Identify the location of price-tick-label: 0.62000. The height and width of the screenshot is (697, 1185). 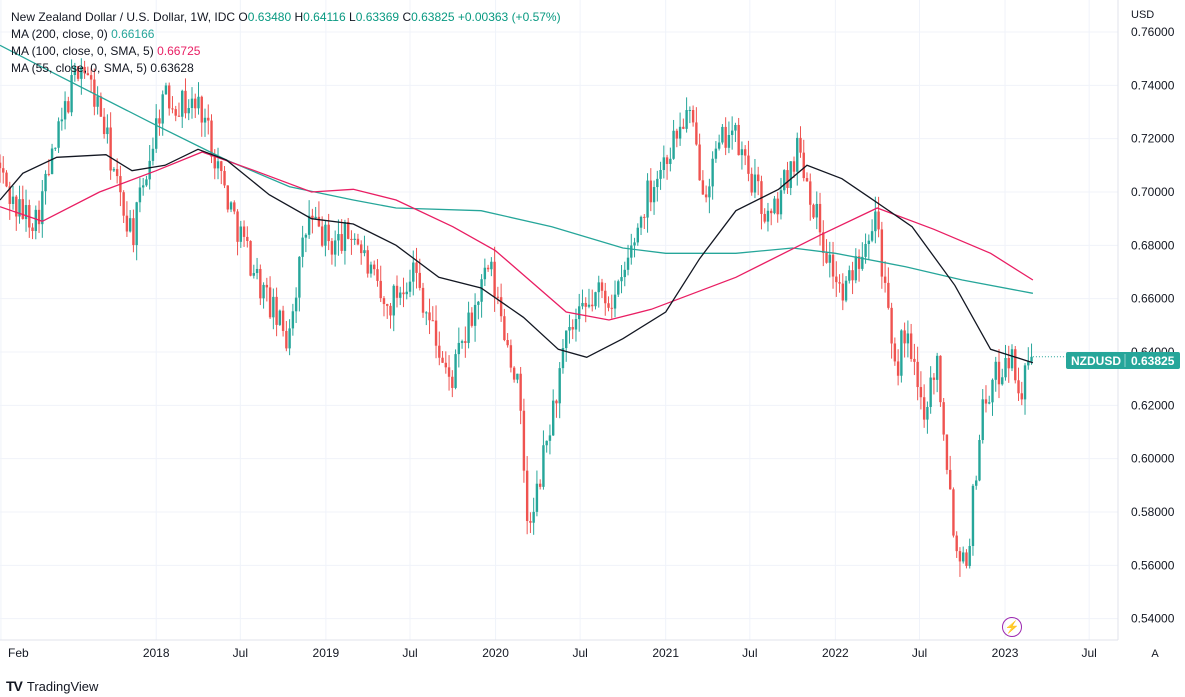
(1153, 405).